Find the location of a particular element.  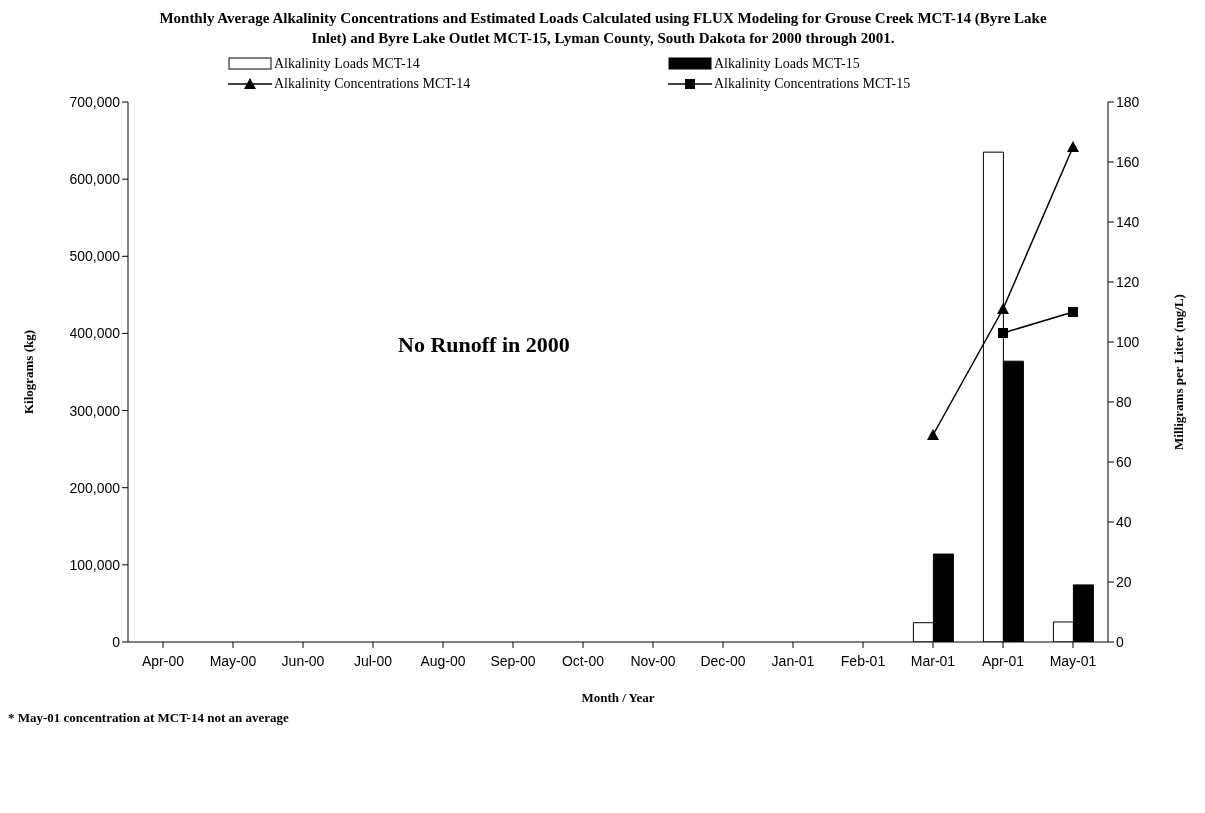

y2-tick-label: 40 is located at coordinates (1124, 521).